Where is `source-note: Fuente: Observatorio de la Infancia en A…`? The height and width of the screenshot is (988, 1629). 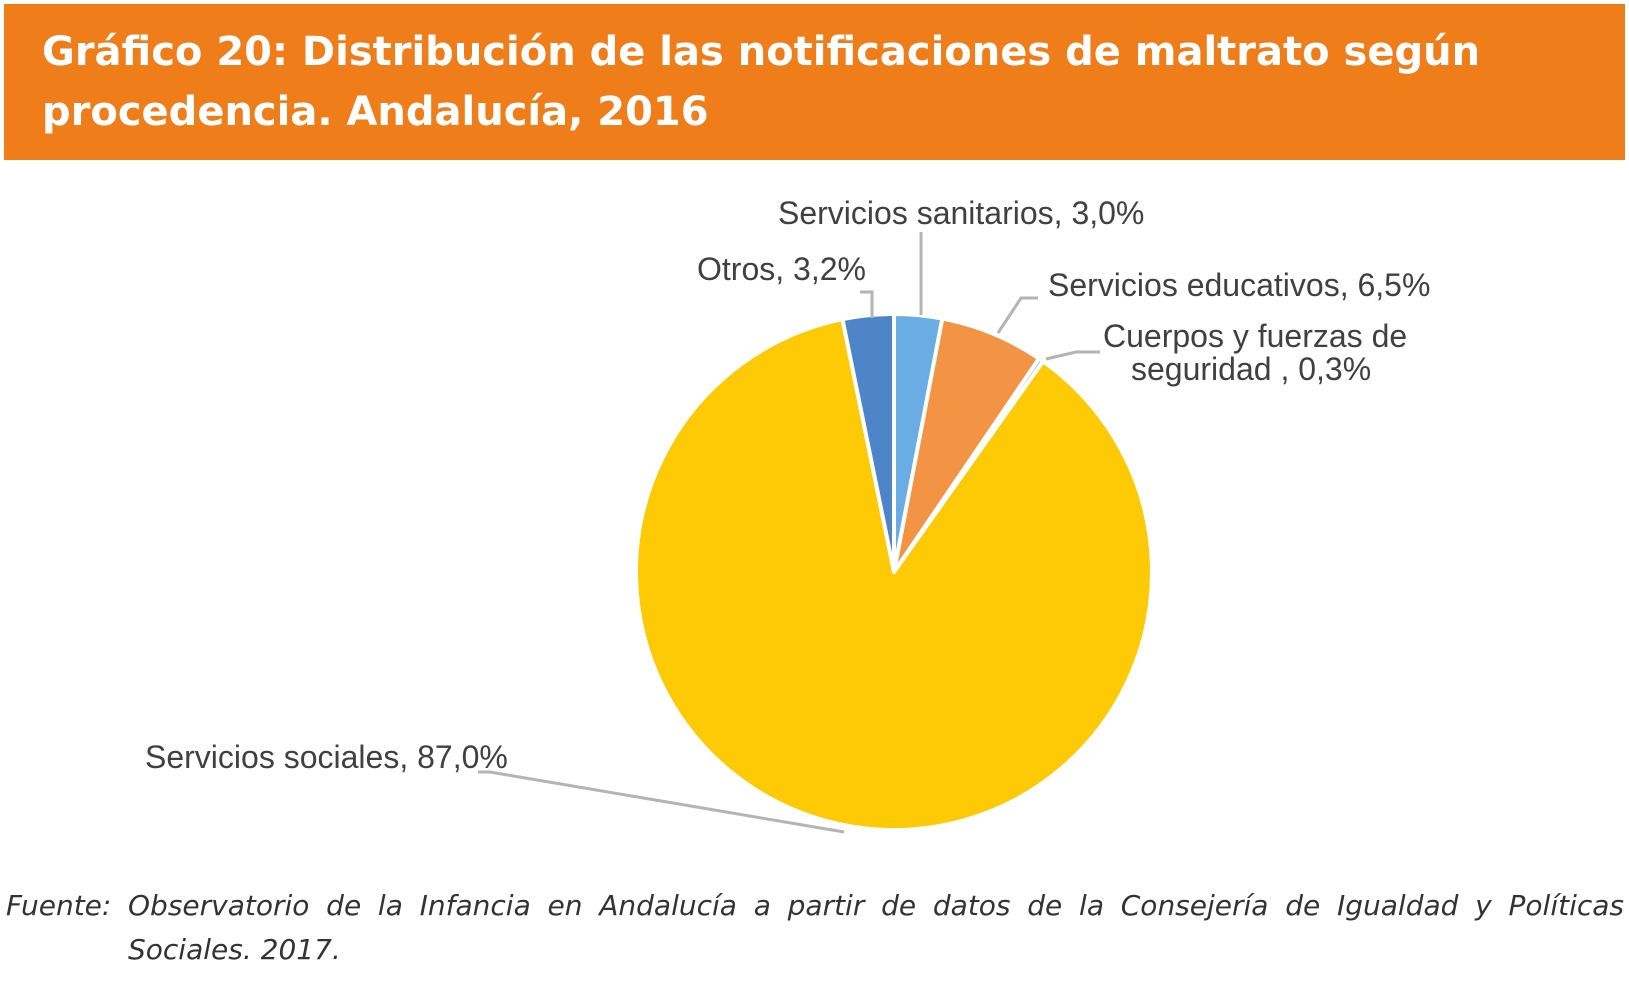 source-note: Fuente: Observatorio de la Infancia en A… is located at coordinates (815, 928).